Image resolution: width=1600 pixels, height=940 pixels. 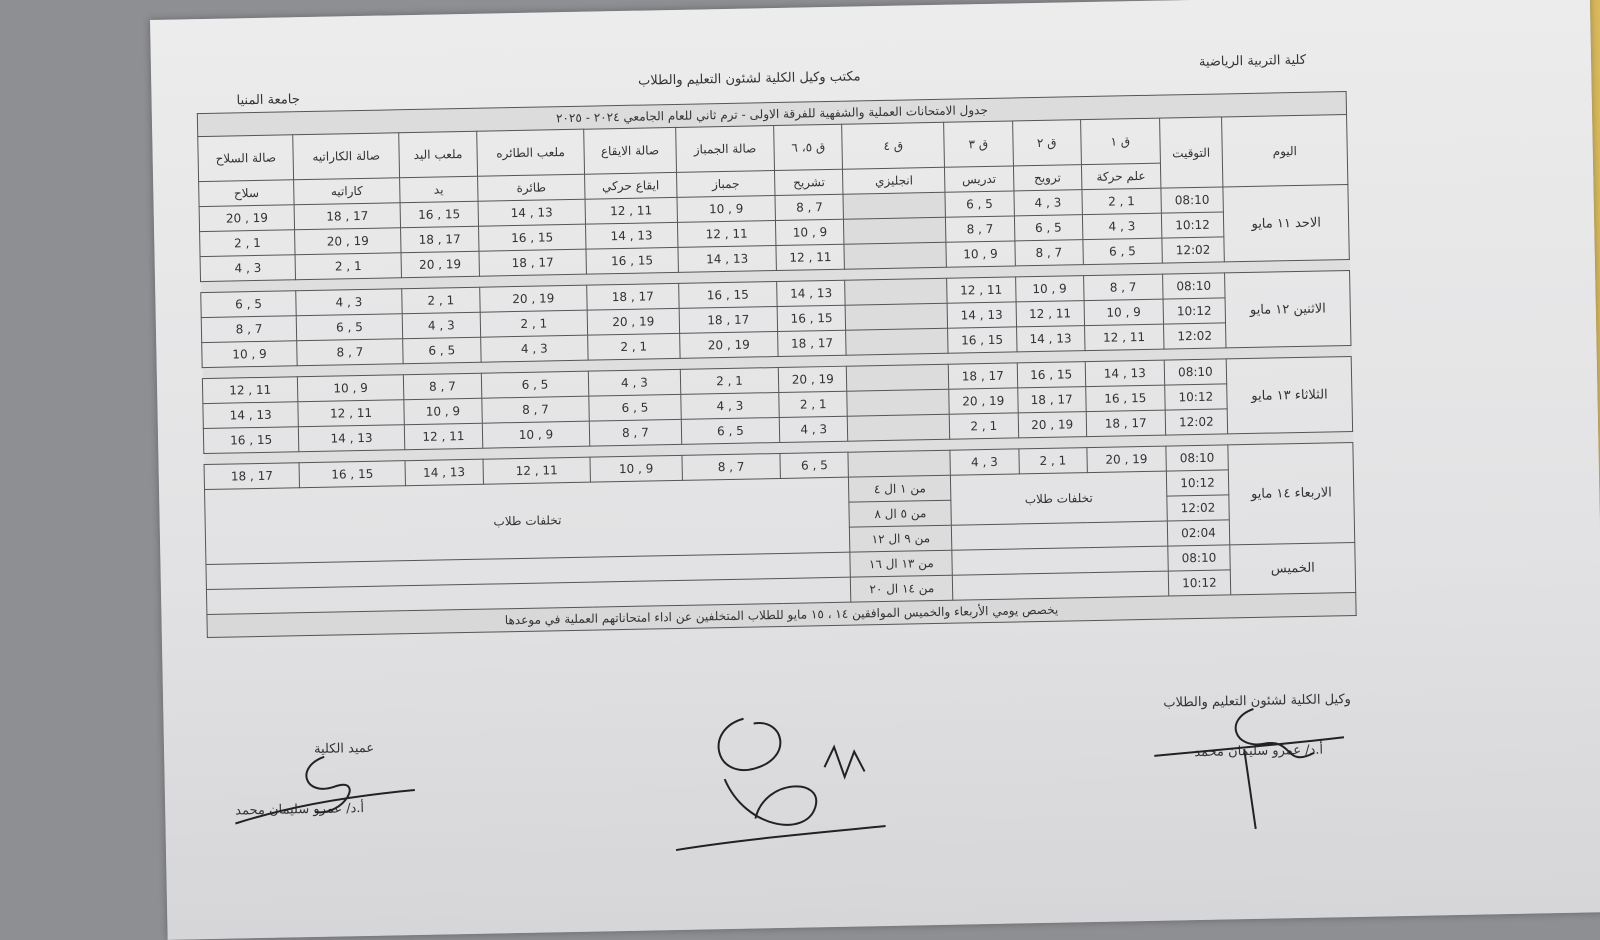 I want to click on subject-header: تدريس, so click(x=979, y=179).